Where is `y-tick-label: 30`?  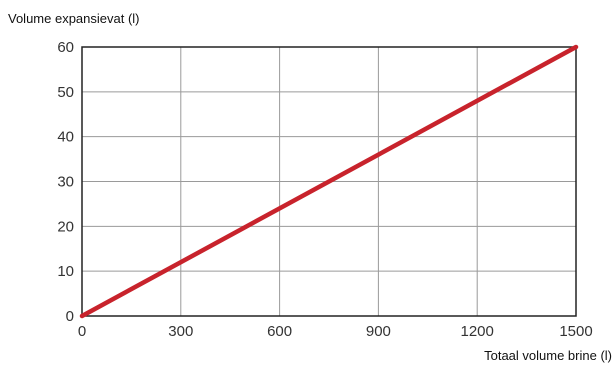 y-tick-label: 30 is located at coordinates (65, 182).